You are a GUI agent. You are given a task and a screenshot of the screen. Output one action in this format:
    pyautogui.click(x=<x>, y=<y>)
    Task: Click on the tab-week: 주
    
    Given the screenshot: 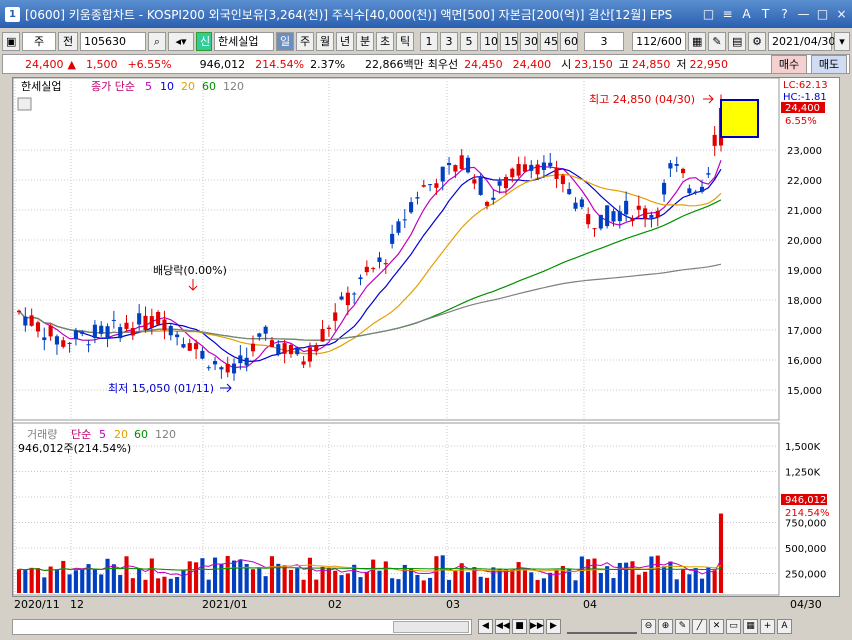 What is the action you would take?
    pyautogui.click(x=305, y=41)
    